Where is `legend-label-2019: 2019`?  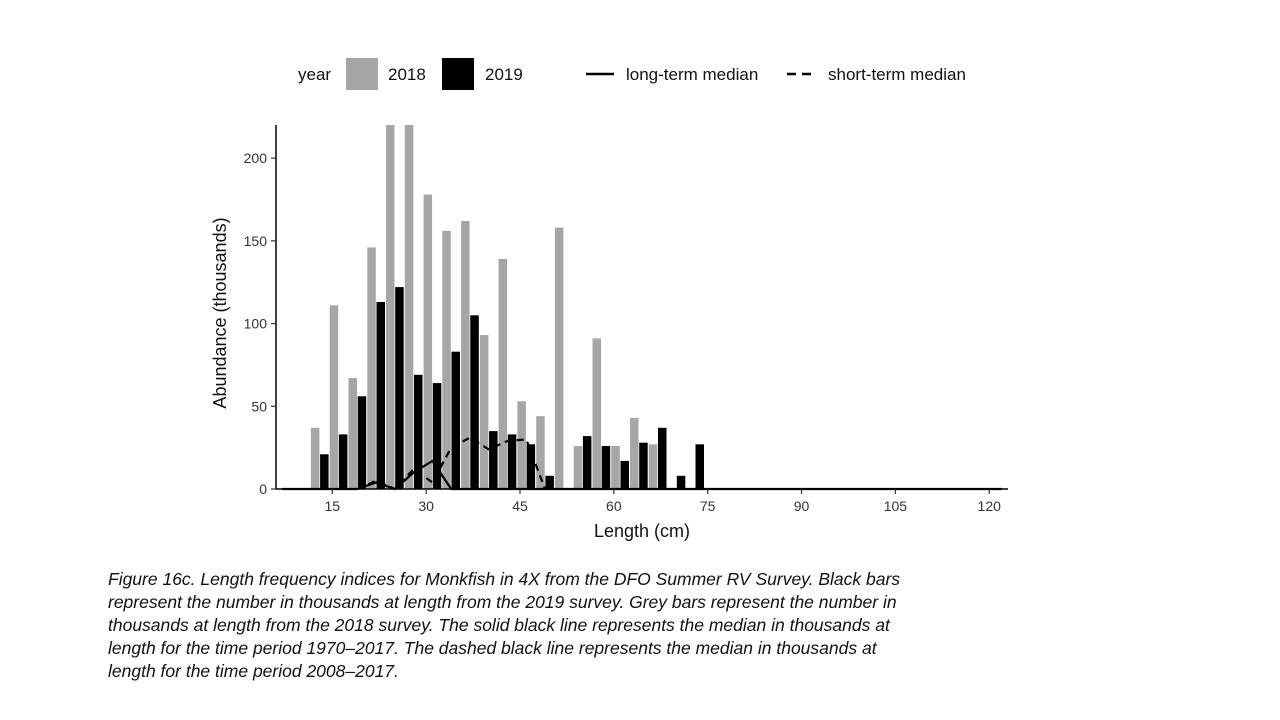
legend-label-2019: 2019 is located at coordinates (504, 74).